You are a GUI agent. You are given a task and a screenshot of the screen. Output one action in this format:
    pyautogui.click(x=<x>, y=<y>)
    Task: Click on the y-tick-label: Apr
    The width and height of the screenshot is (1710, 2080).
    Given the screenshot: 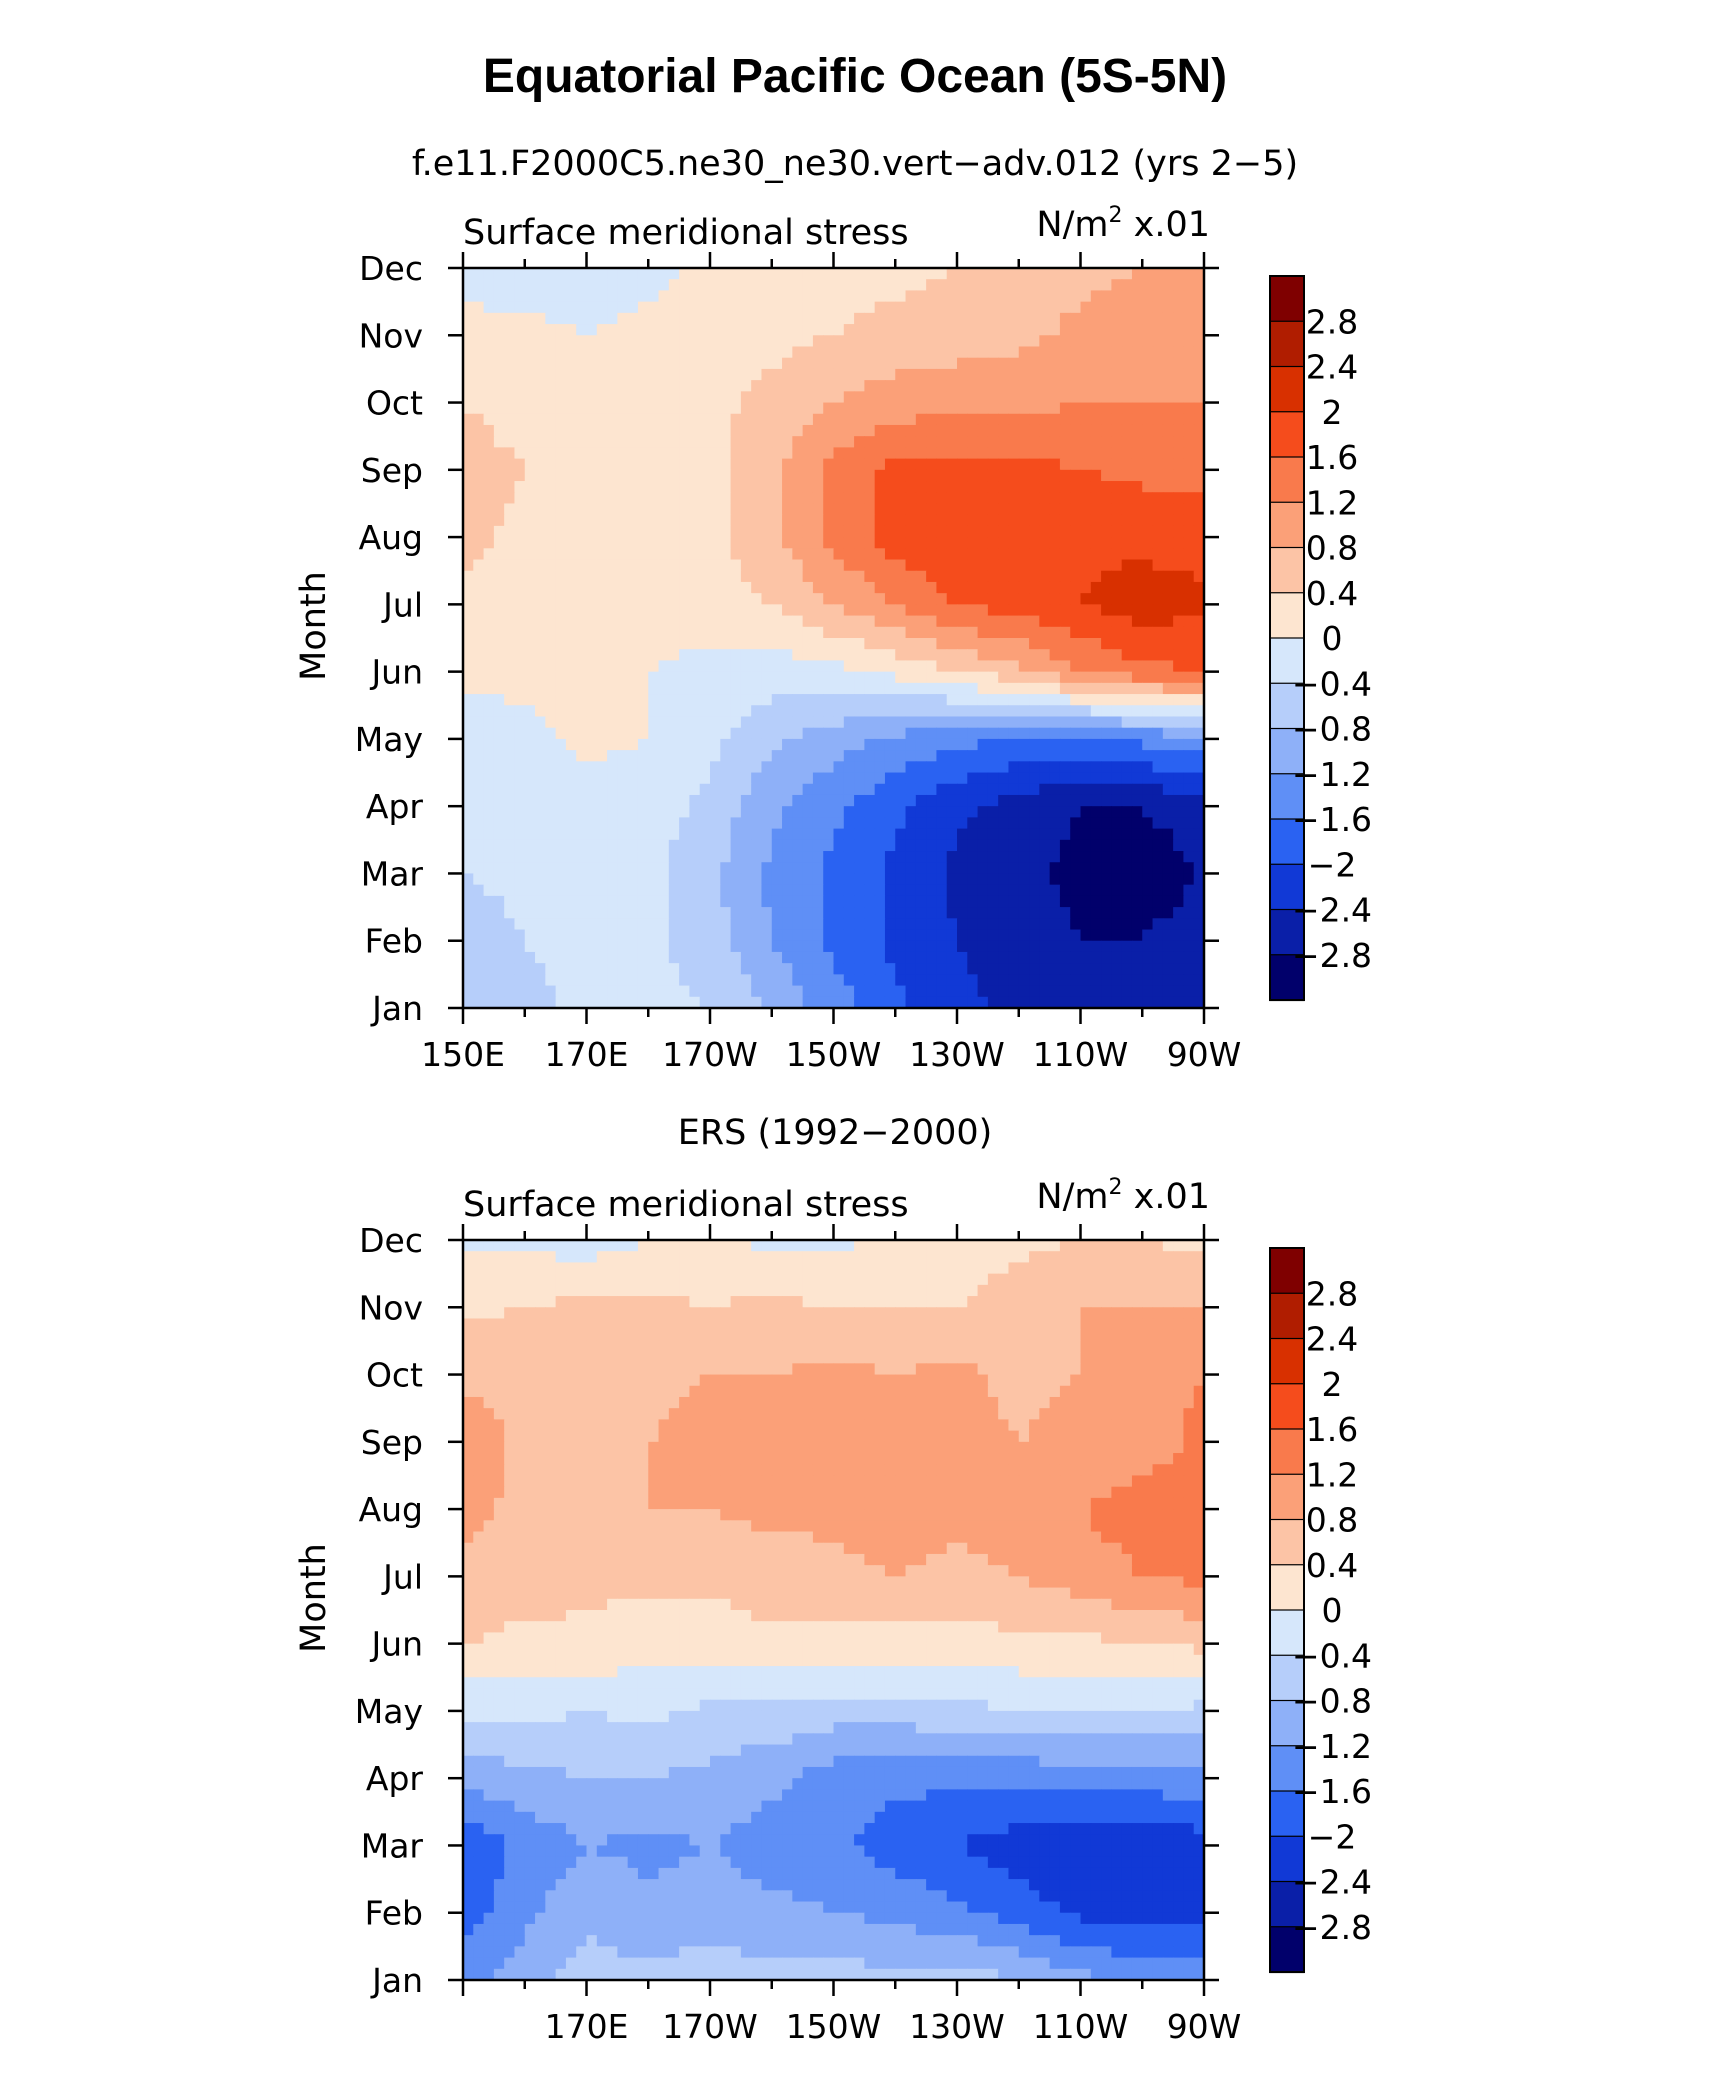 What is the action you would take?
    pyautogui.click(x=395, y=806)
    